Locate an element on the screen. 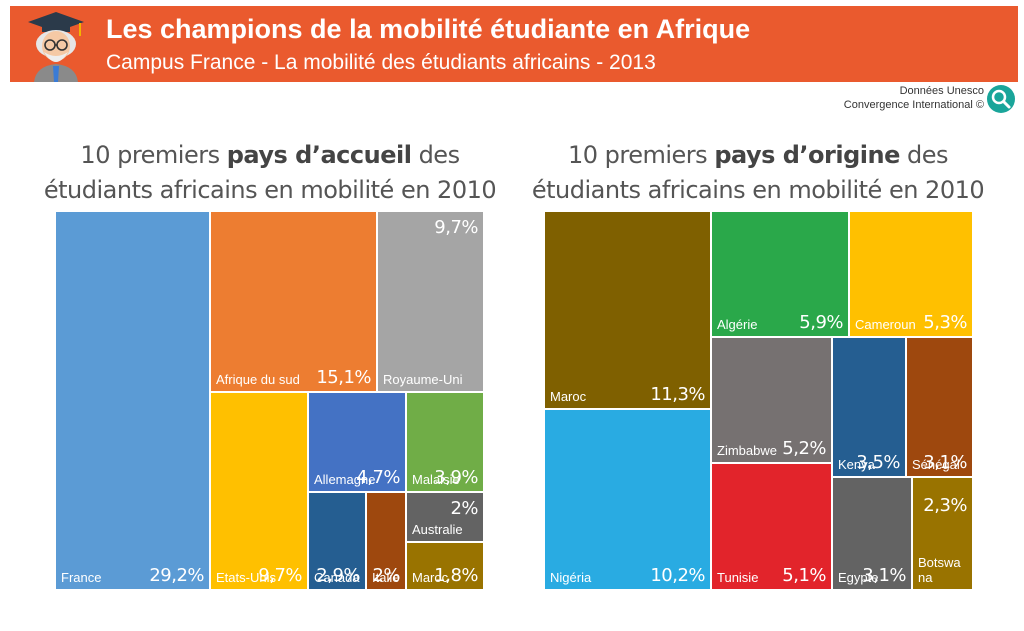 This screenshot has width=1024, height=631. tile-label: Kenya is located at coordinates (856, 464).